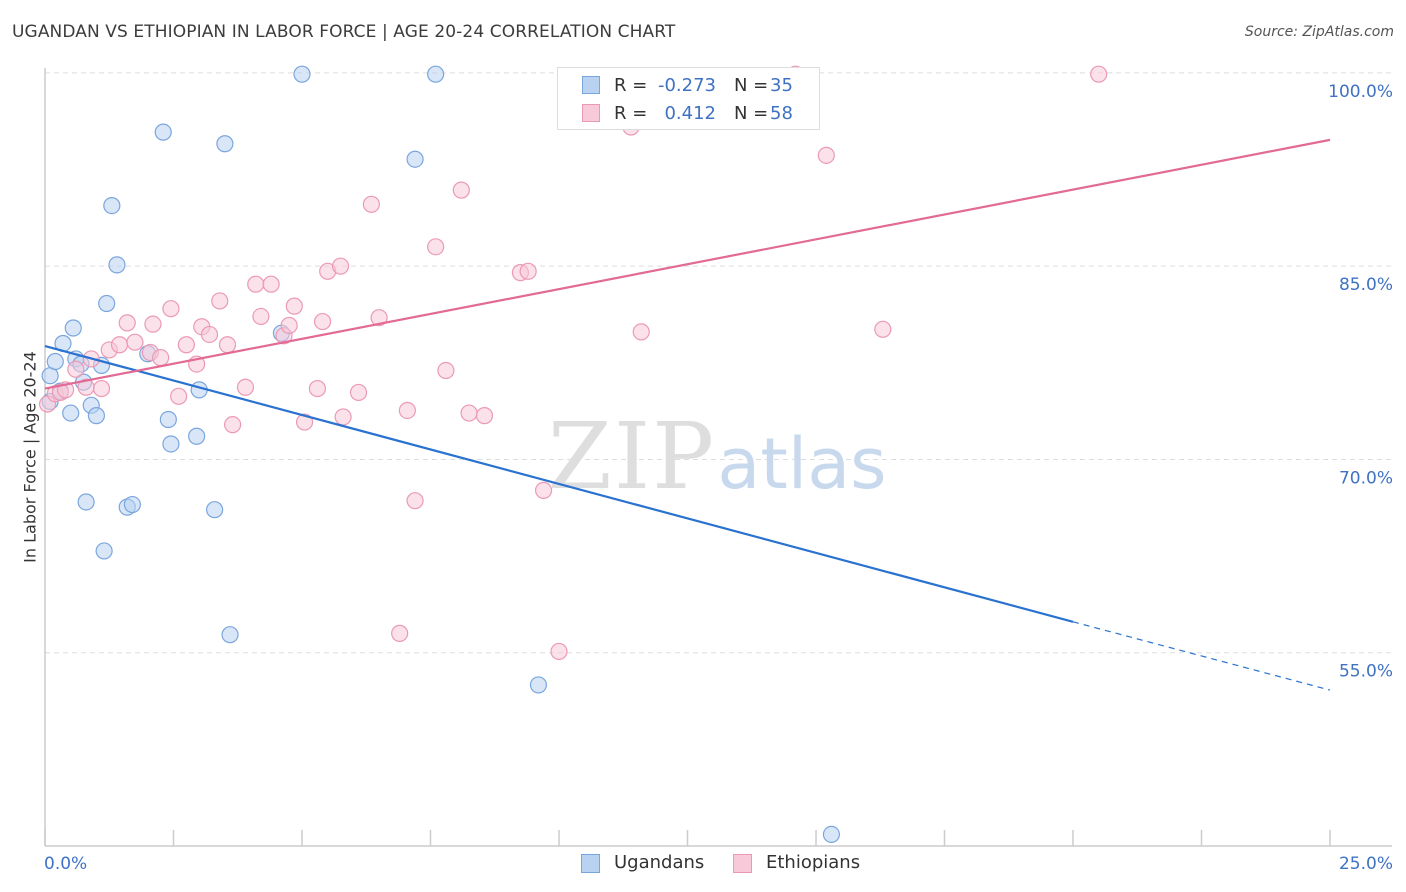 The width and height of the screenshot is (1406, 892). I want to click on y-tick-label: 100.0%, so click(1360, 92).